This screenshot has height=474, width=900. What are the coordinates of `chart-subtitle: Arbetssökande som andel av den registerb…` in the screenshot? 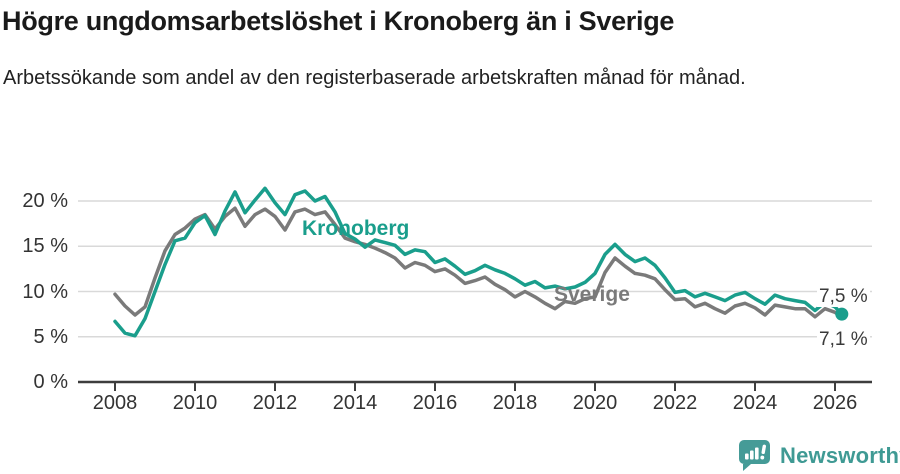 It's located at (374, 78).